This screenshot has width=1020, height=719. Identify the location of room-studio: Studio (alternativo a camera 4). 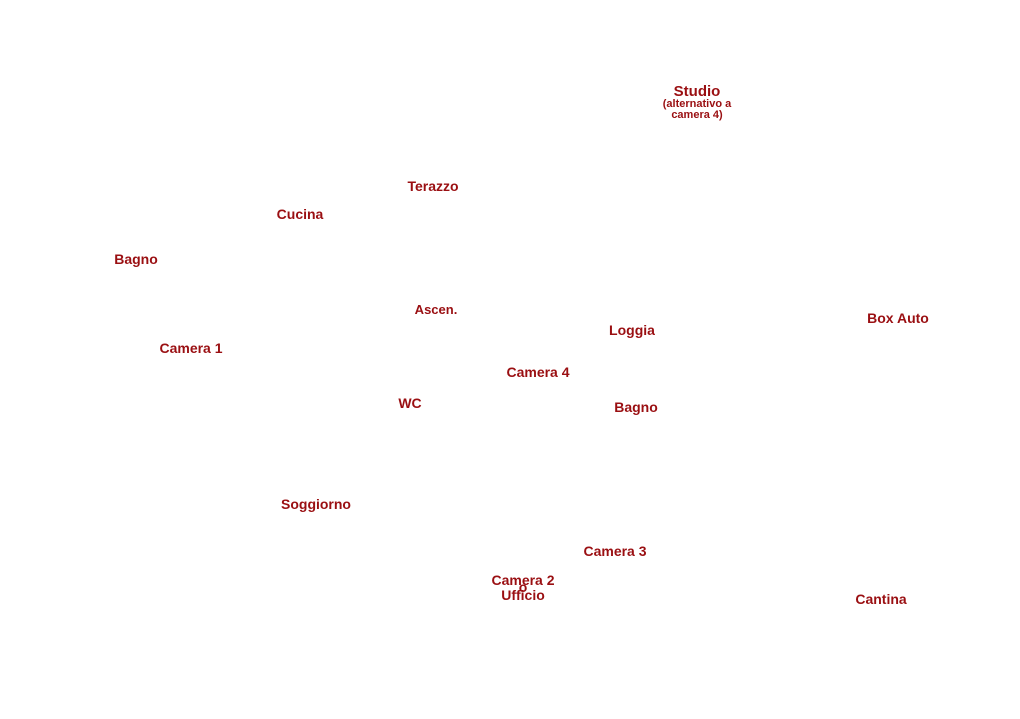
(697, 102).